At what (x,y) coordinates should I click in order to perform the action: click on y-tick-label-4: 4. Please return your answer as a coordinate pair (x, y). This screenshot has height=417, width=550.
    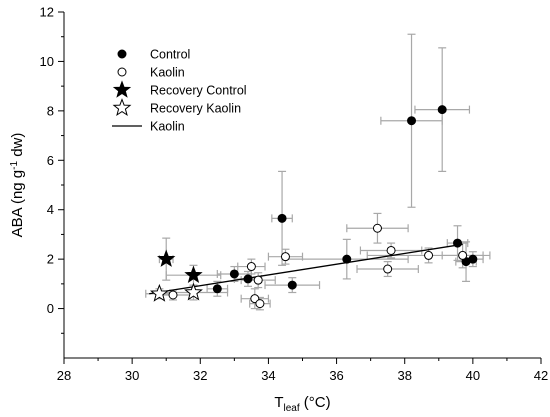
    Looking at the image, I should click on (50, 209).